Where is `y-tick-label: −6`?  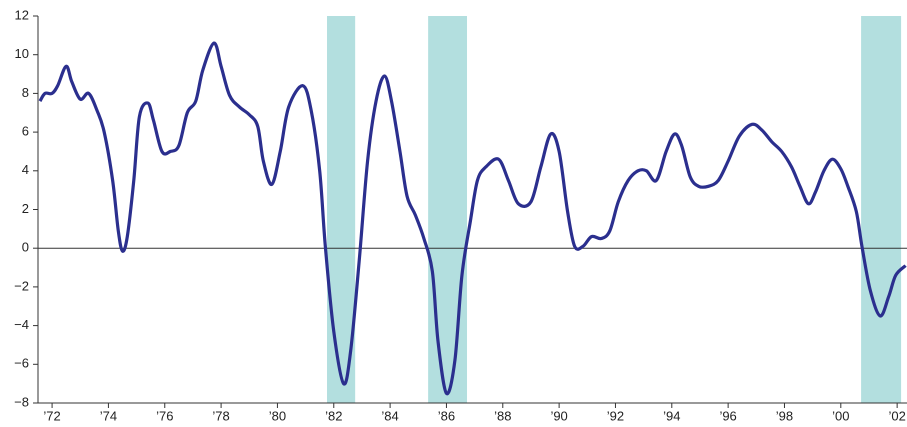 y-tick-label: −6 is located at coordinates (21, 363).